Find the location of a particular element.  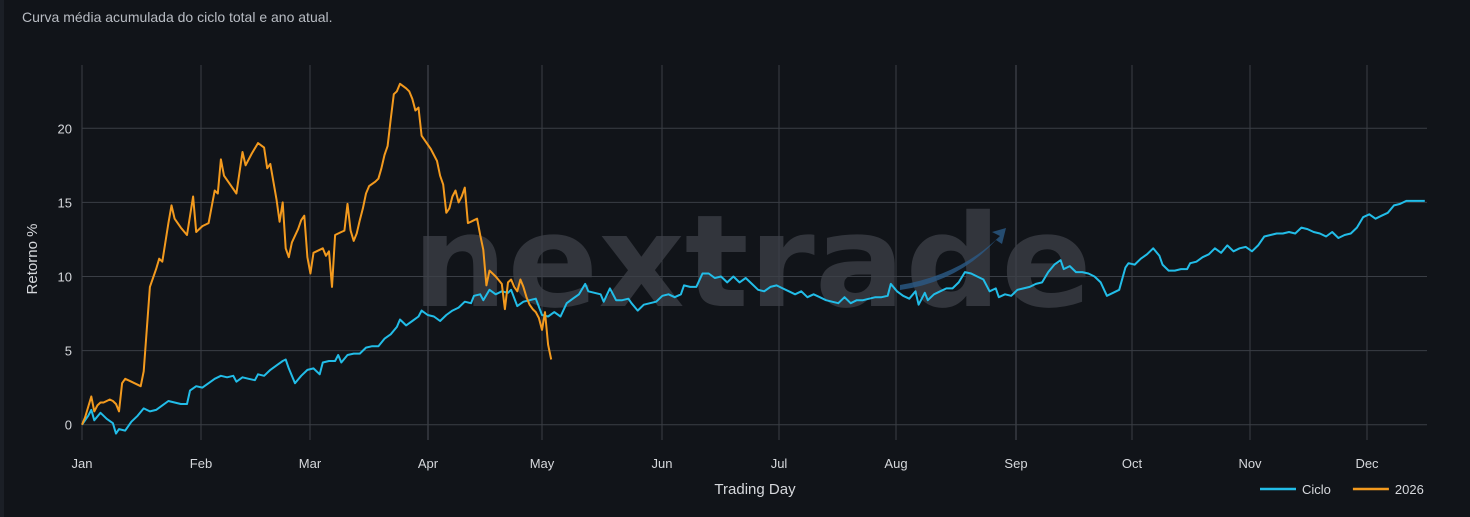

legend: Ciclo 2026 is located at coordinates (1342, 489).